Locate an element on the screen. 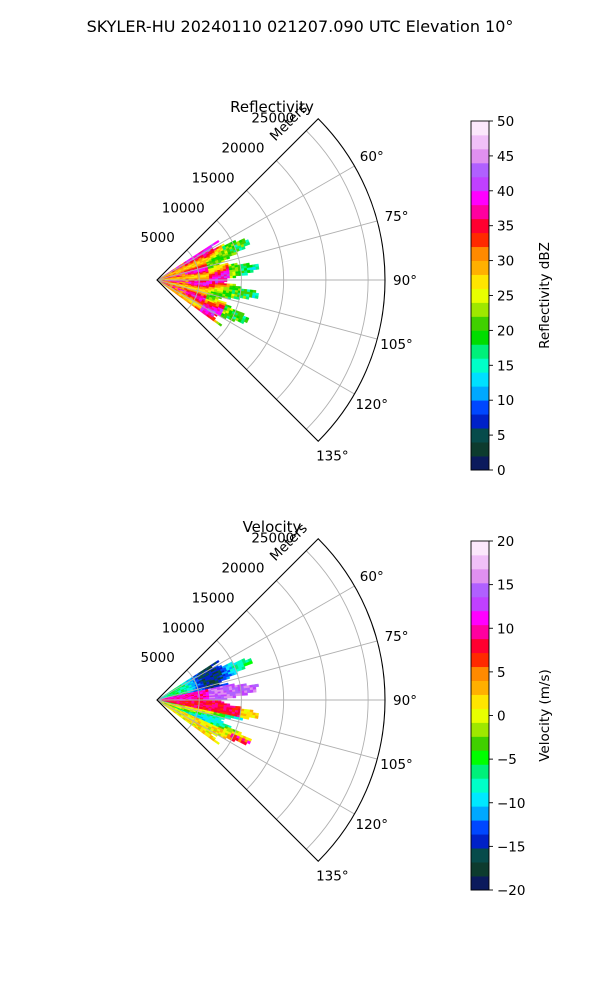 Image resolution: width=600 pixels, height=1000 pixels. colorbar-label: Reflectivity dBZ is located at coordinates (545, 295).